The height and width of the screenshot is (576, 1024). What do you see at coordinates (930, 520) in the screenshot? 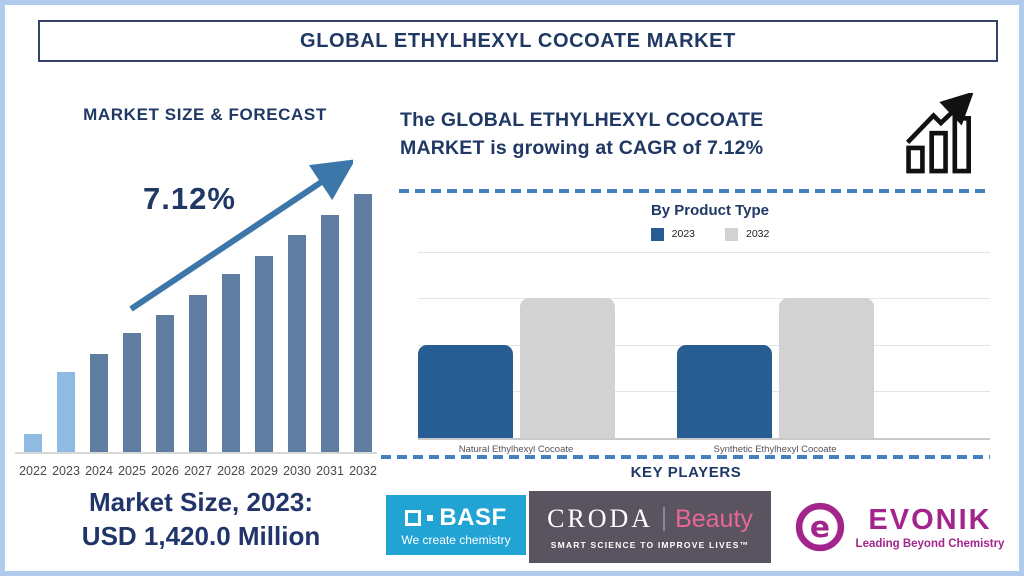
I see `evonik-wordmark: EVONIK` at bounding box center [930, 520].